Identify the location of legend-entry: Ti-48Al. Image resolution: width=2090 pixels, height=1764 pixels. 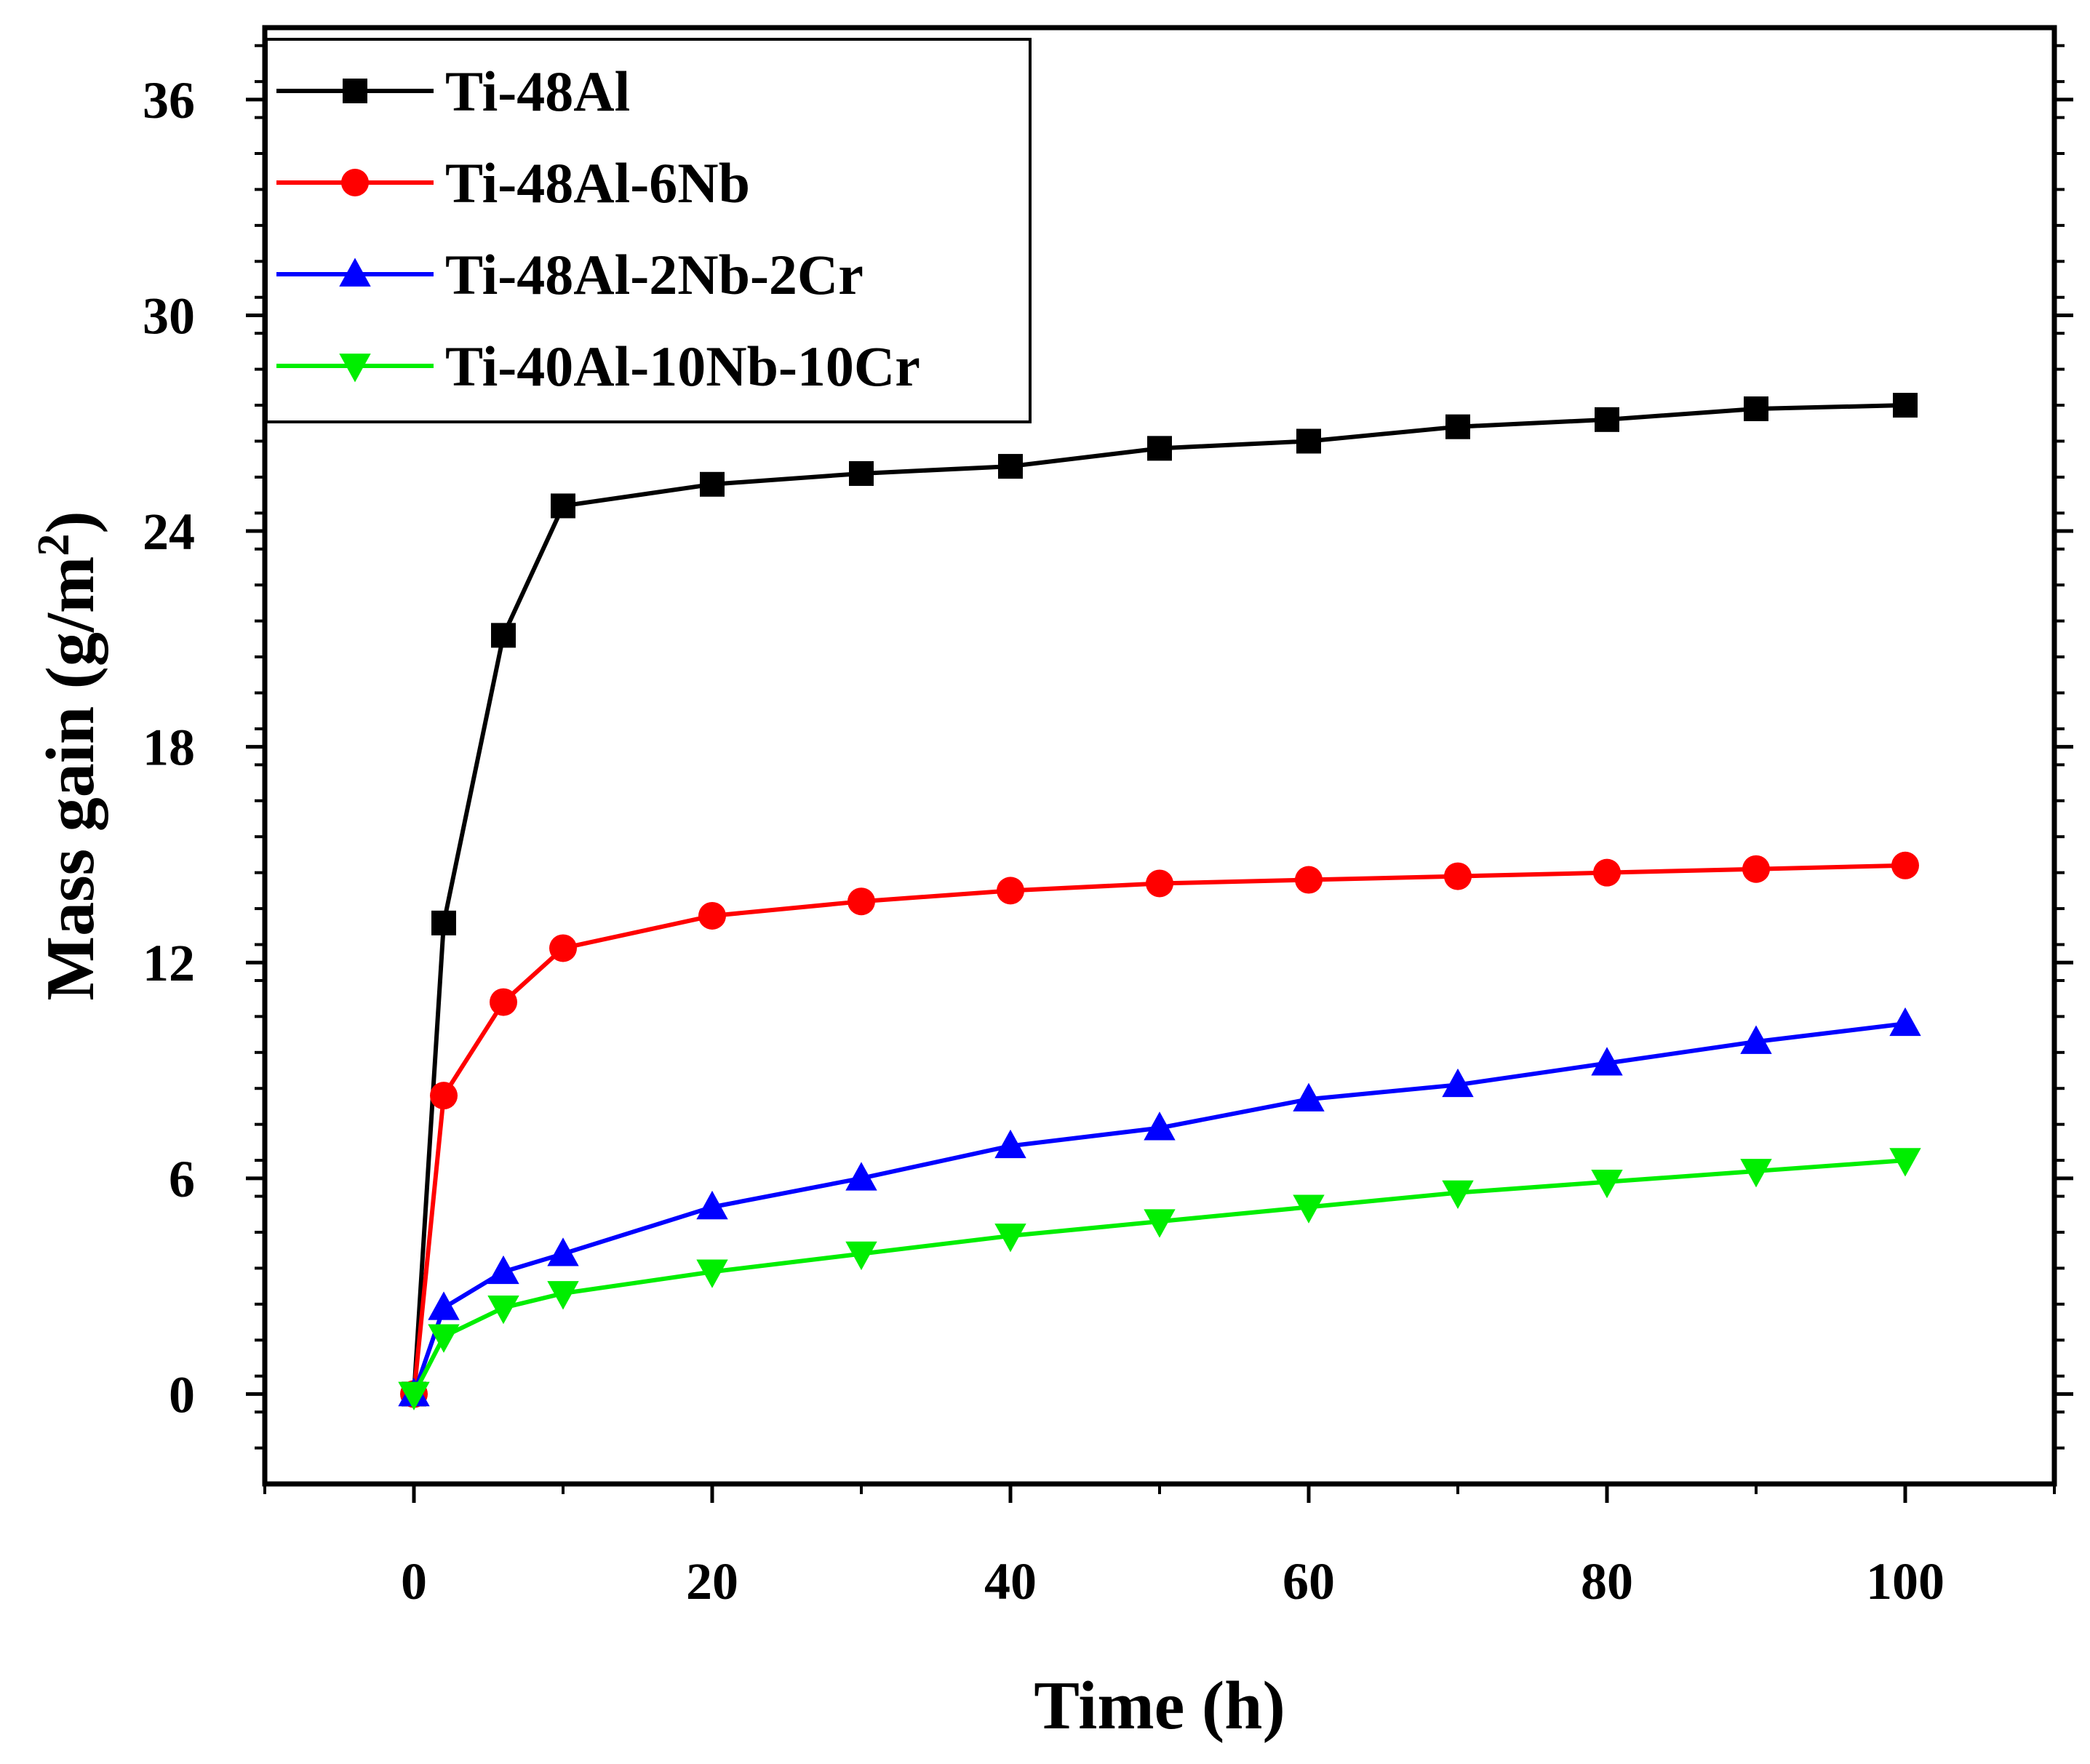
(453, 91).